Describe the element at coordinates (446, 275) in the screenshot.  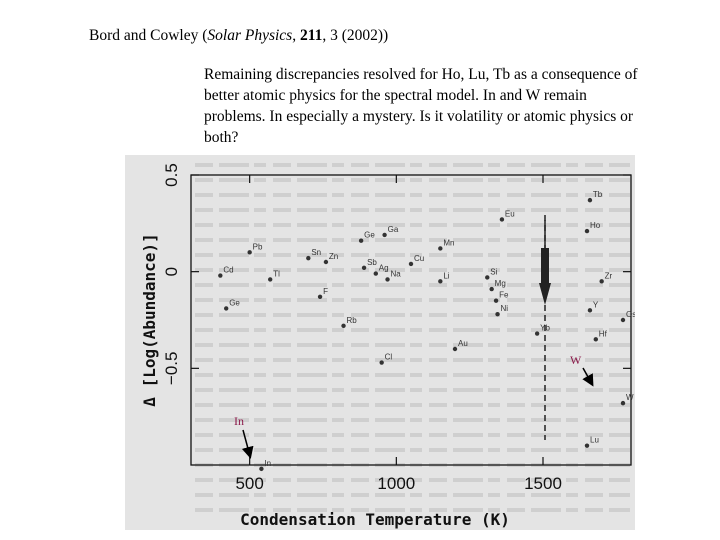
I see `point-label-li: Li` at that location.